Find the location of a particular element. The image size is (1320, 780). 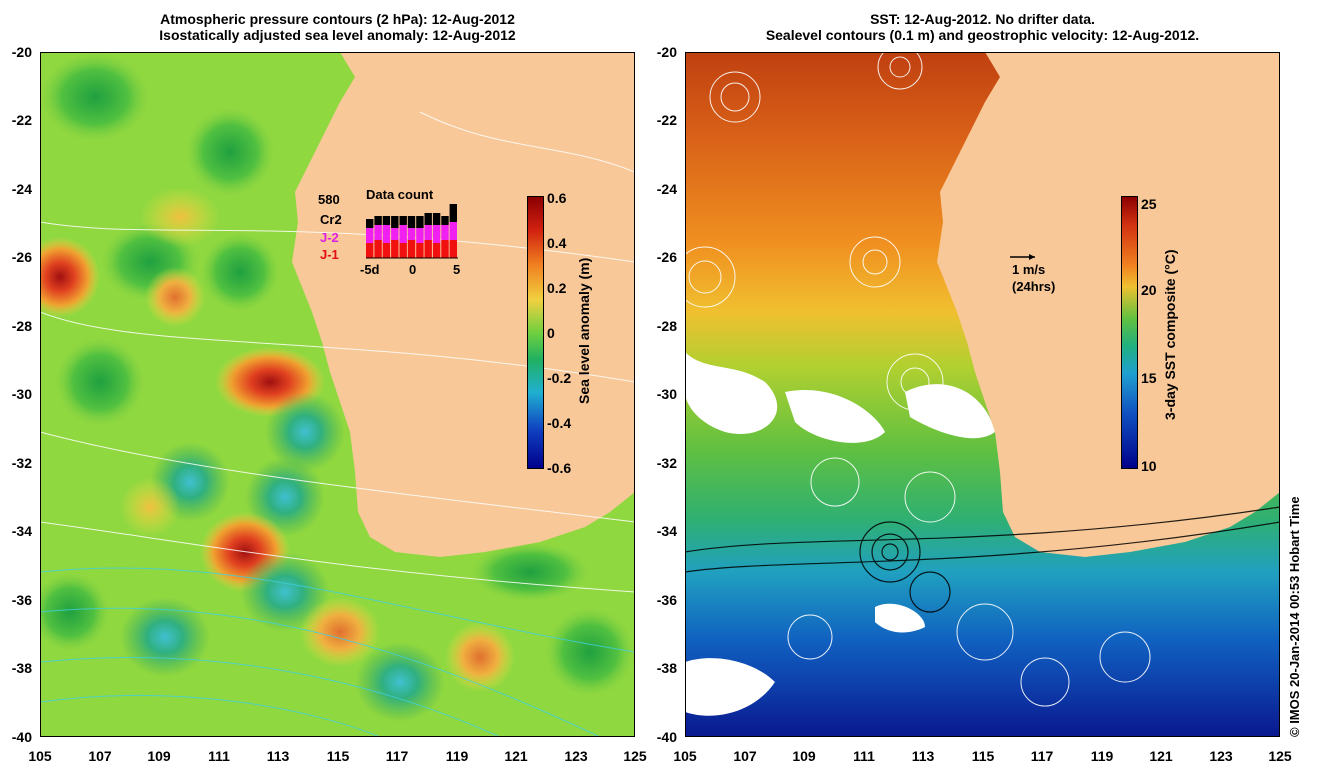

inset-xtick-0: -5d is located at coordinates (370, 269).